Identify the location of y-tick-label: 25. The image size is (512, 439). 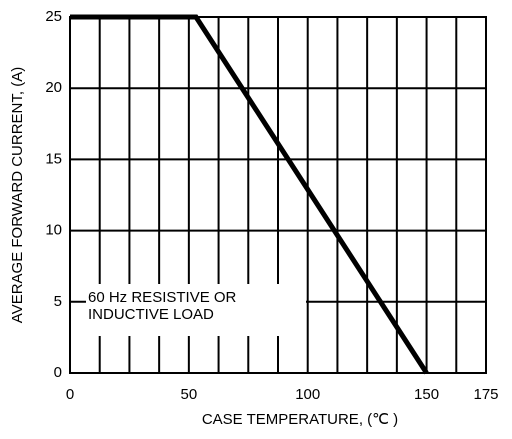
(53, 16).